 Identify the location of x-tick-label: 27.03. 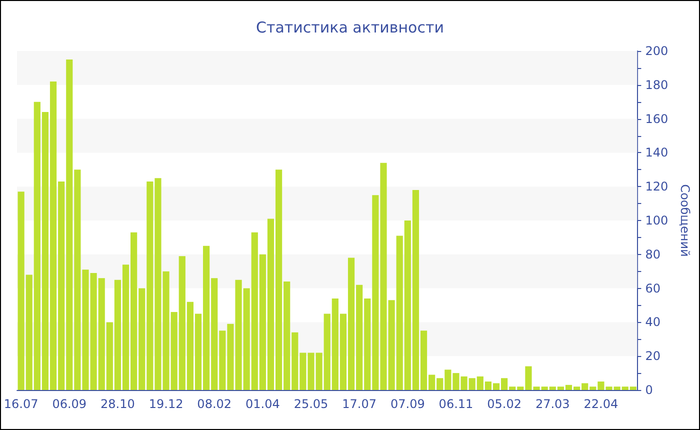
(552, 404).